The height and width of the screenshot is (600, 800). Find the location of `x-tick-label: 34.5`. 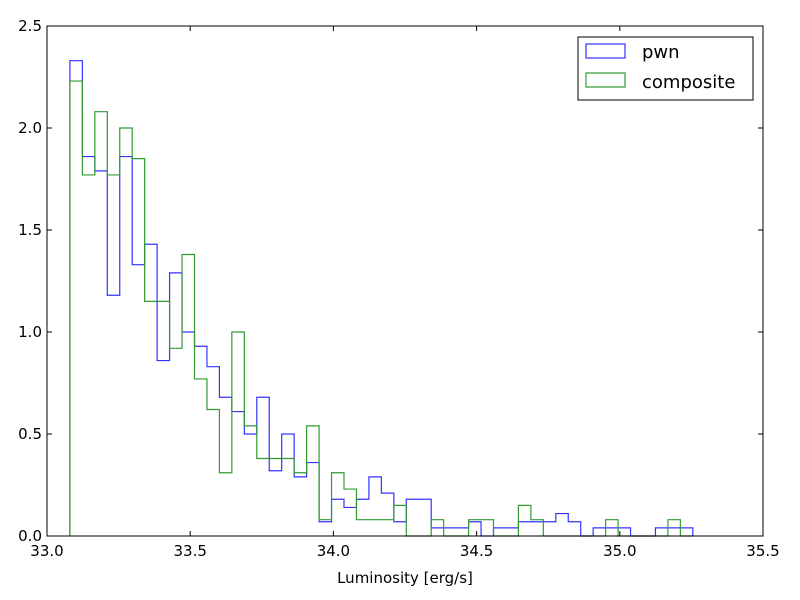

x-tick-label: 34.5 is located at coordinates (476, 551).